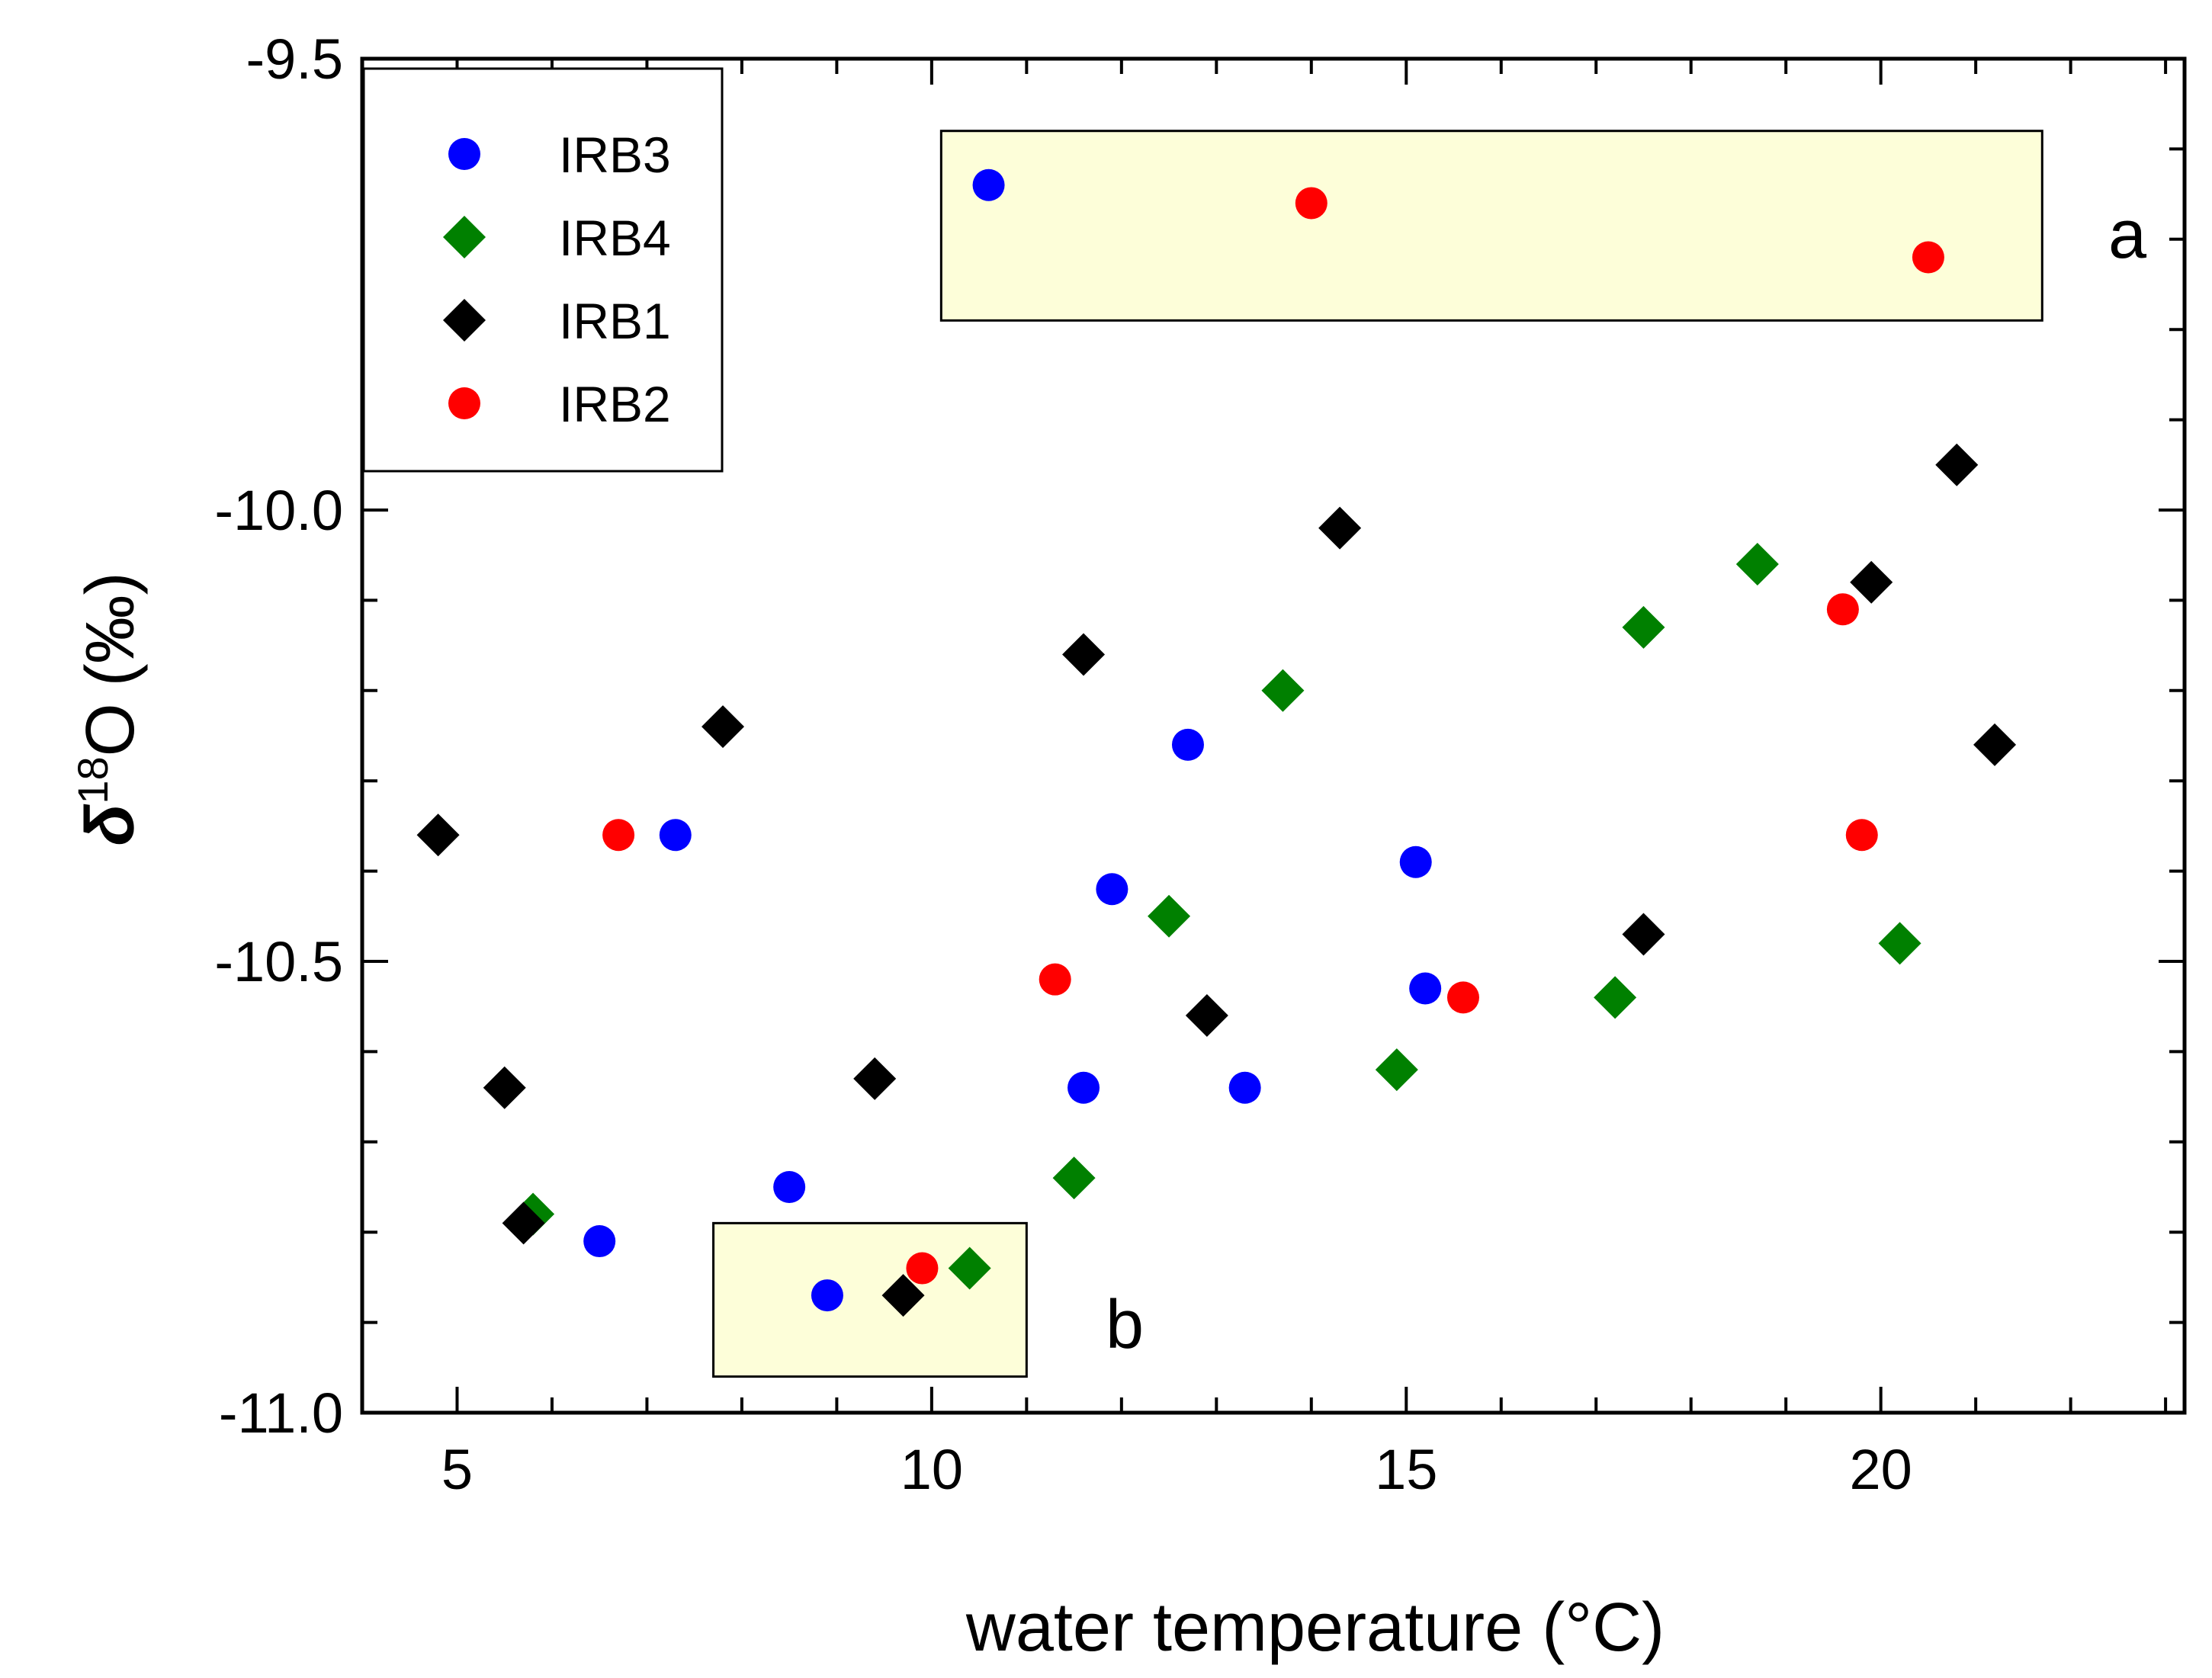 This screenshot has height=1678, width=2212. Describe the element at coordinates (1177, 1469) in the screenshot. I see `x-tick-labels: 5 10 15 20` at that location.